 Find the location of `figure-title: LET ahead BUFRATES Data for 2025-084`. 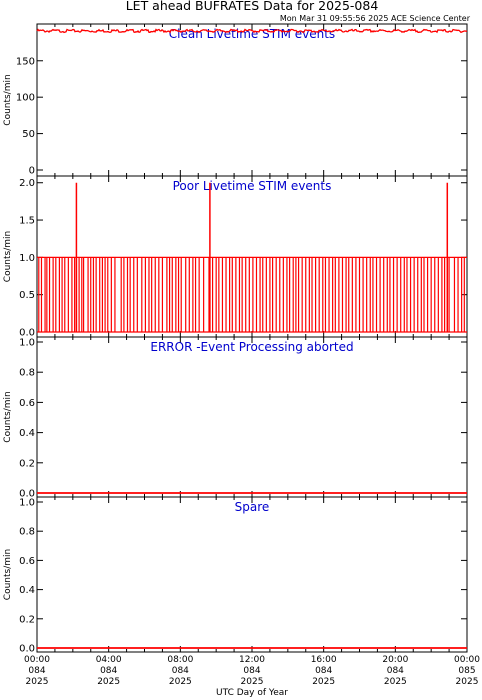

figure-title: LET ahead BUFRATES Data for 2025-084 is located at coordinates (252, 6).